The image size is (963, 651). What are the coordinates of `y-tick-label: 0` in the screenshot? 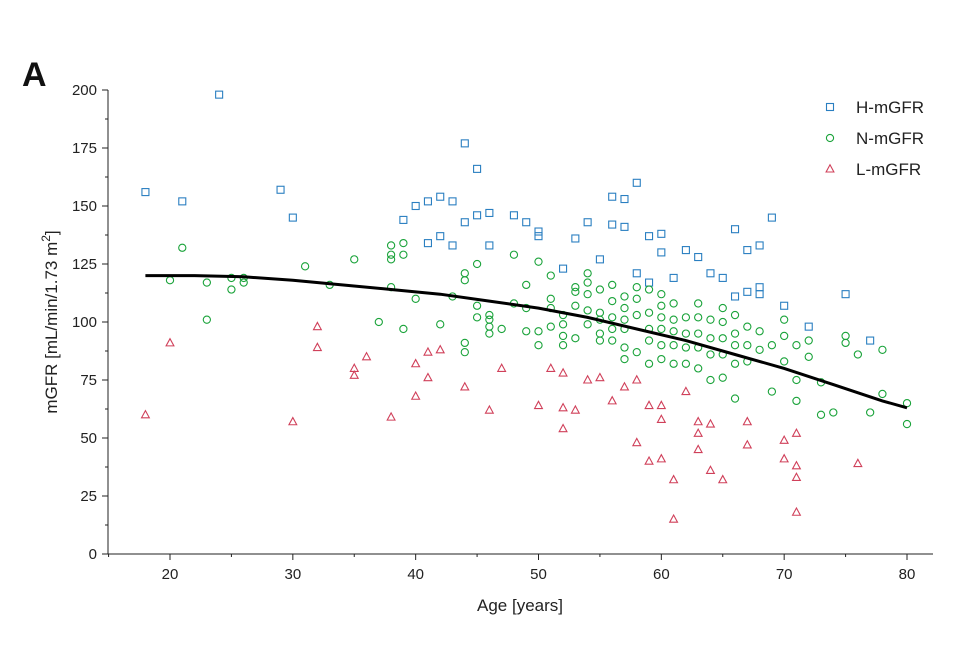 It's located at (93, 554).